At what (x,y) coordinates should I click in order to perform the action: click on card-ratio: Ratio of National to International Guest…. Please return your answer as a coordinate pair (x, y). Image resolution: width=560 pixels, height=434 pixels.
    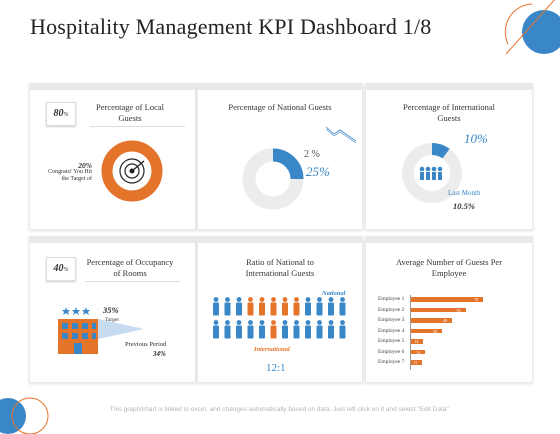
    Looking at the image, I should click on (280, 309).